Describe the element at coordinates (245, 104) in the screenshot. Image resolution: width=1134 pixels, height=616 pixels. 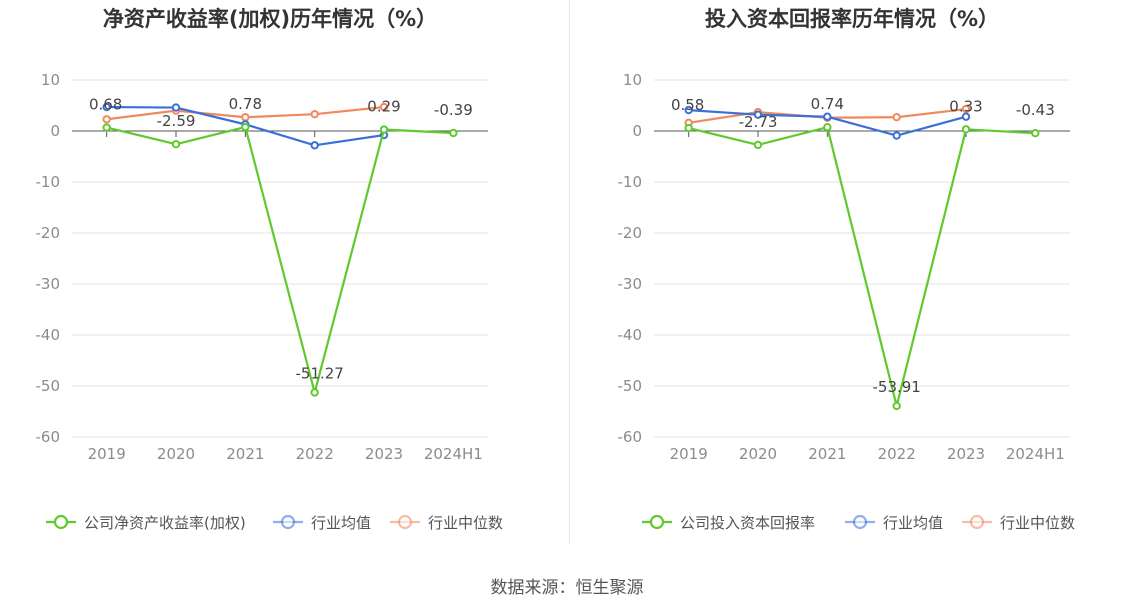
I see `data-label: 0.78` at that location.